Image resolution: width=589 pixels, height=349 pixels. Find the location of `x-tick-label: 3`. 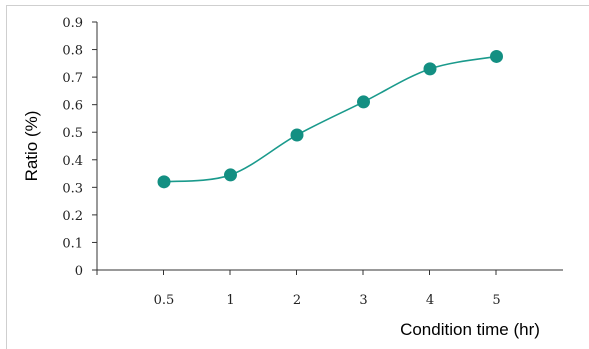

x-tick-label: 3 is located at coordinates (363, 300).